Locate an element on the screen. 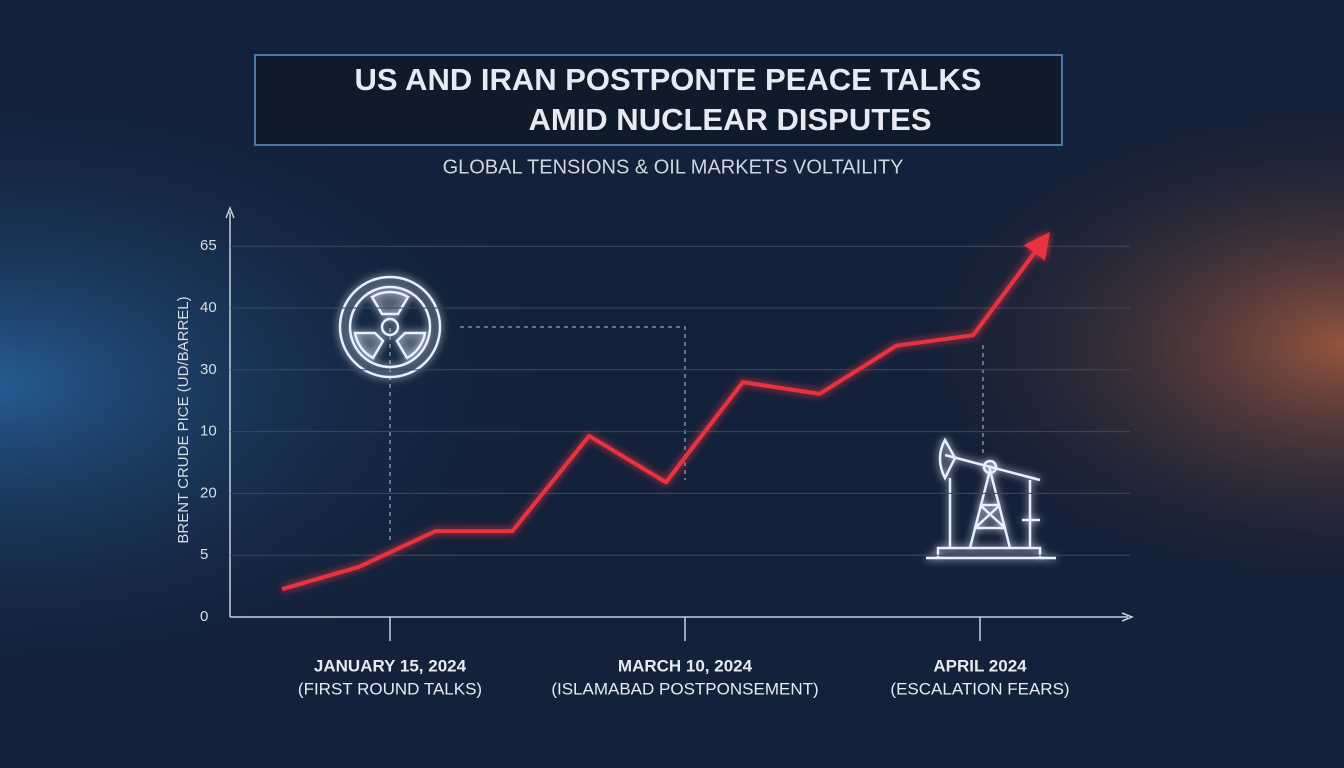 This screenshot has width=1344, height=768. title-line: AMID NUCLEAR DISPUTES is located at coordinates (729, 119).